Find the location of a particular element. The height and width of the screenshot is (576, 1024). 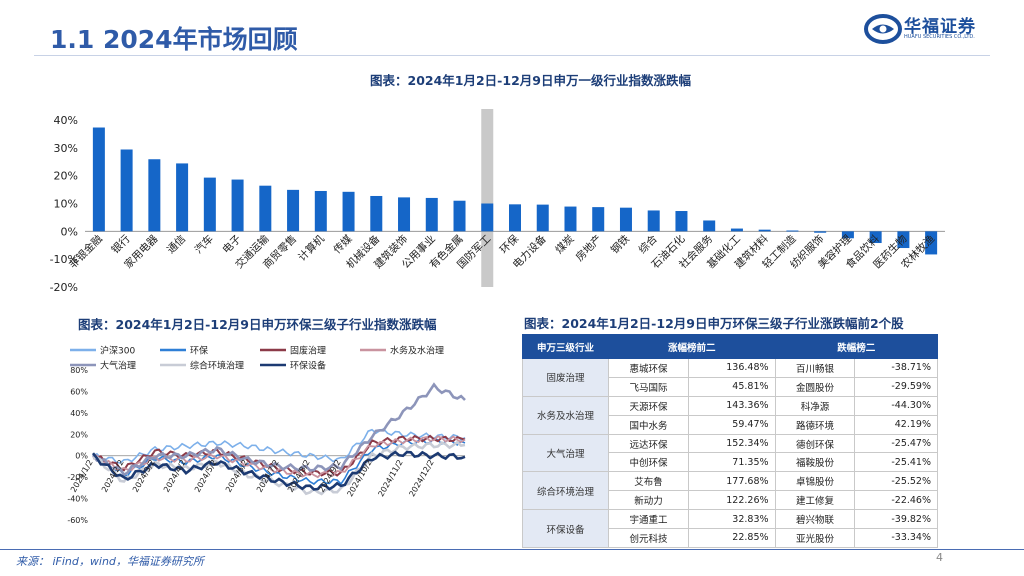

table-row: 大气治理 远达环保 152.34% 德创环保 -25.47% is located at coordinates (730, 453).